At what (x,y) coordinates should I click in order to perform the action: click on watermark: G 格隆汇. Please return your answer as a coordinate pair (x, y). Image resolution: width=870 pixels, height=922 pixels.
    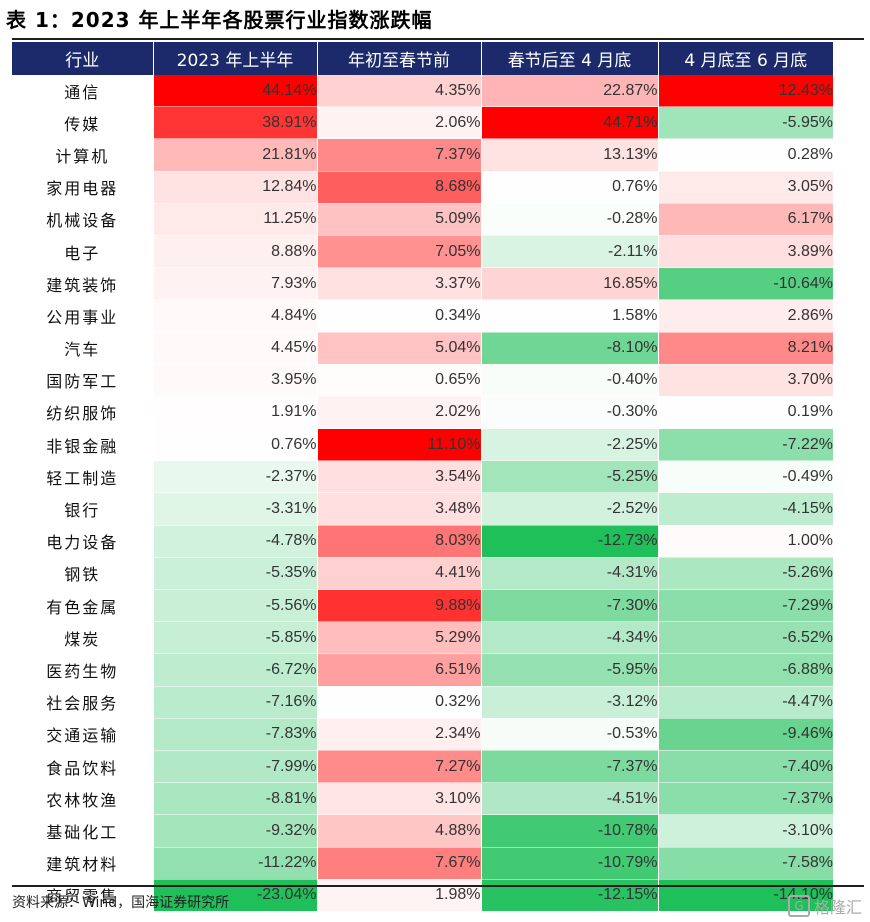
    Looking at the image, I should click on (824, 906).